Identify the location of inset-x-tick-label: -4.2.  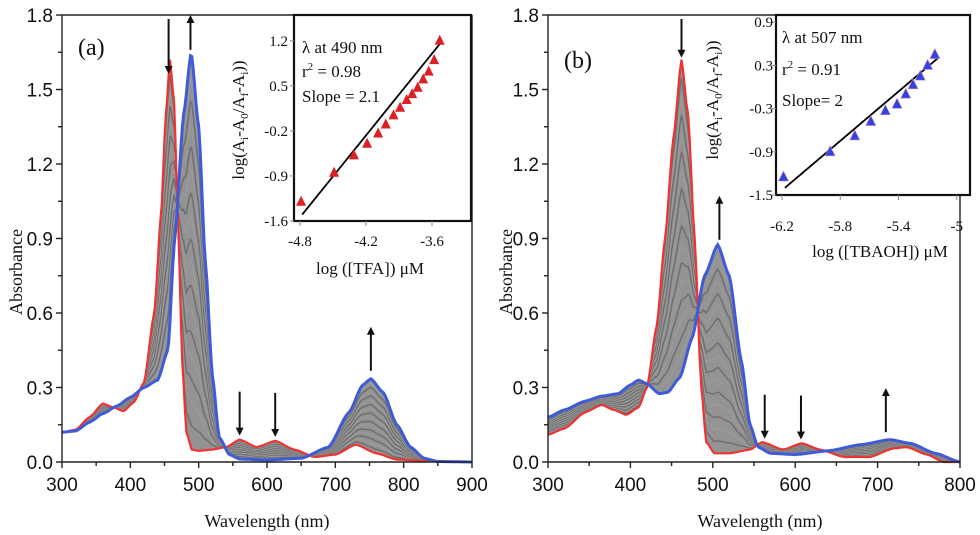
(366, 242).